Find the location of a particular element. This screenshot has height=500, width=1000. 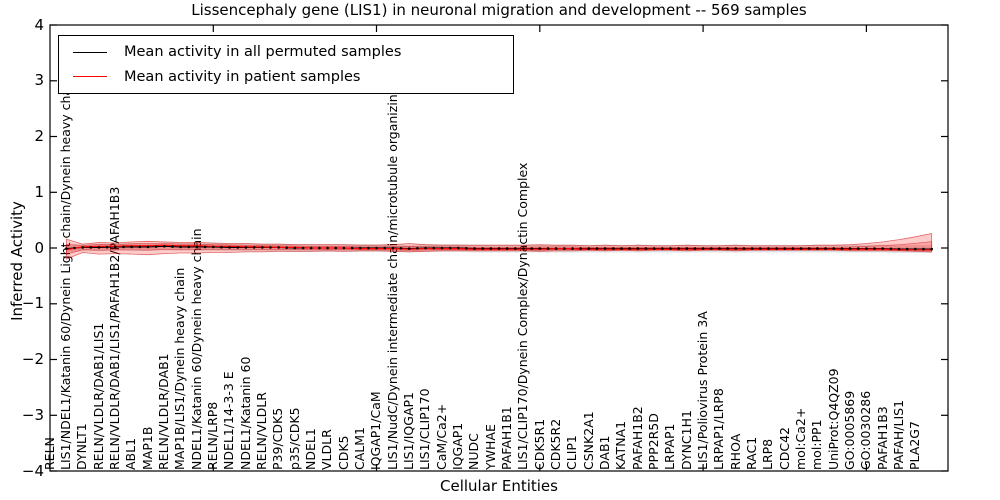

x-axis-label: Cellular Entities is located at coordinates (499, 486).